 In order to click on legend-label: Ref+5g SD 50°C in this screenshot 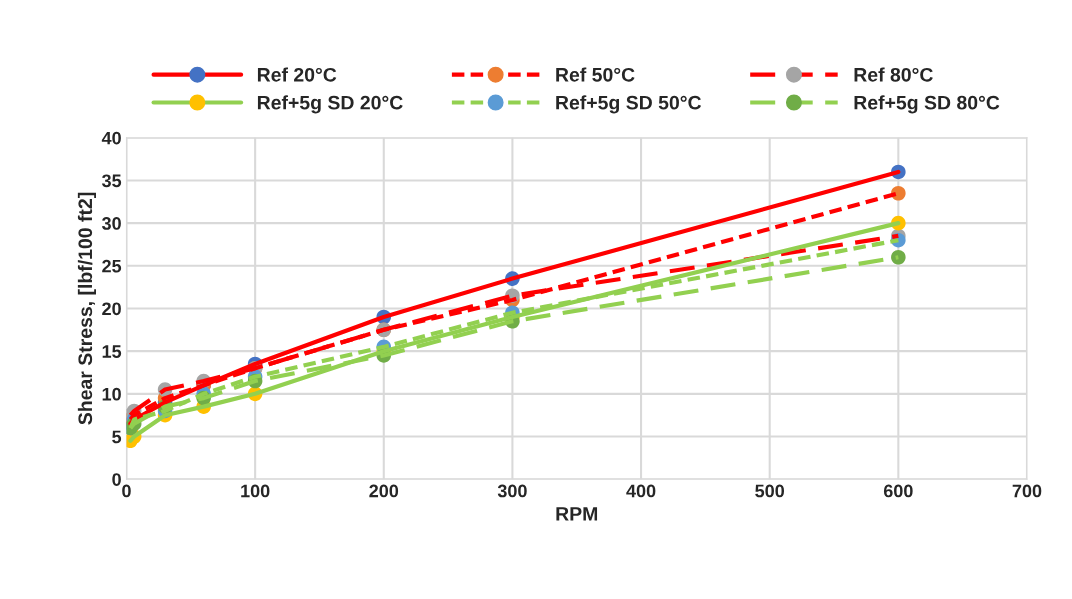, I will do `click(629, 104)`.